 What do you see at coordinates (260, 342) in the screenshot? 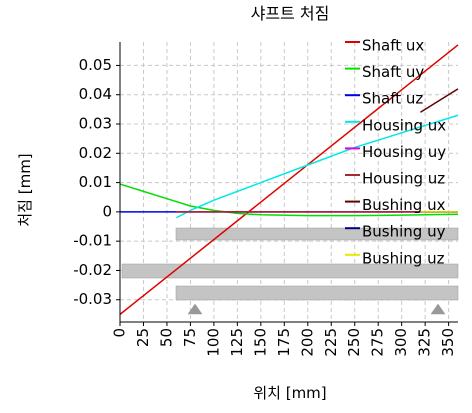
I see `x-tick-label: 150` at bounding box center [260, 342].